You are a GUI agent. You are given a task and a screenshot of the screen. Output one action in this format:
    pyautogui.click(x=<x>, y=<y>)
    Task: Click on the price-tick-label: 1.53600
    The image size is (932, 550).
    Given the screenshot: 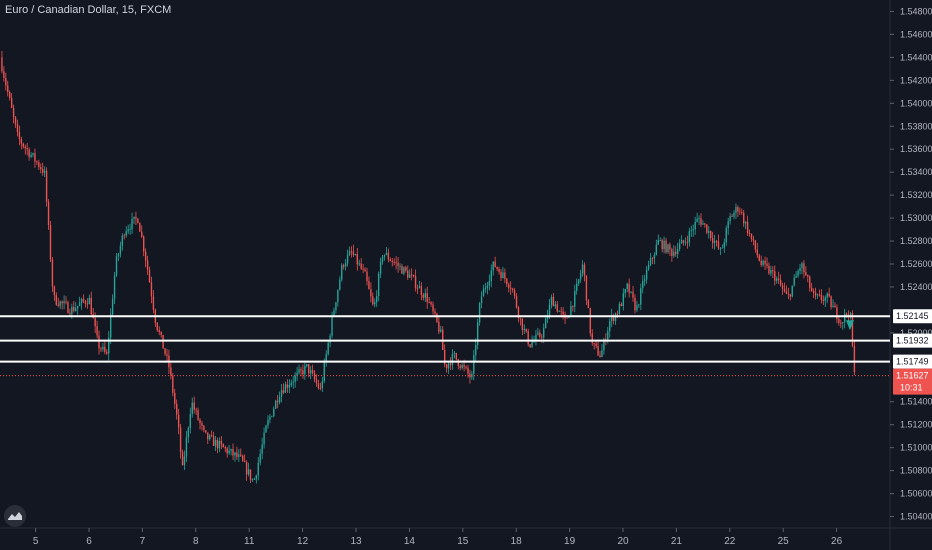 What is the action you would take?
    pyautogui.click(x=916, y=149)
    